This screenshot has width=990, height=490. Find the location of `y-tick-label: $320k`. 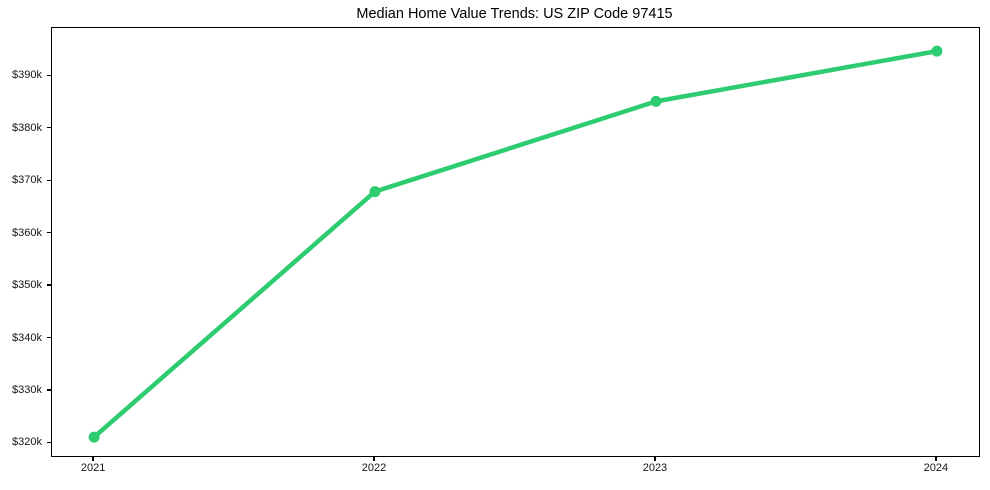

y-tick-label: $320k is located at coordinates (27, 442).